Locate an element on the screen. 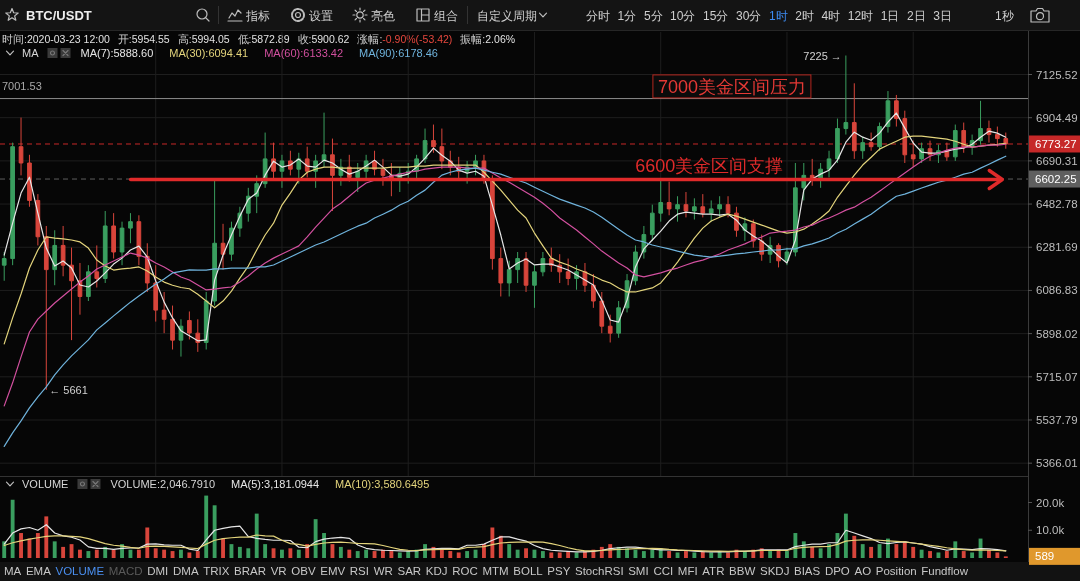 This screenshot has width=1080, height=581. ref-line-label: 7001.53 is located at coordinates (22, 85).